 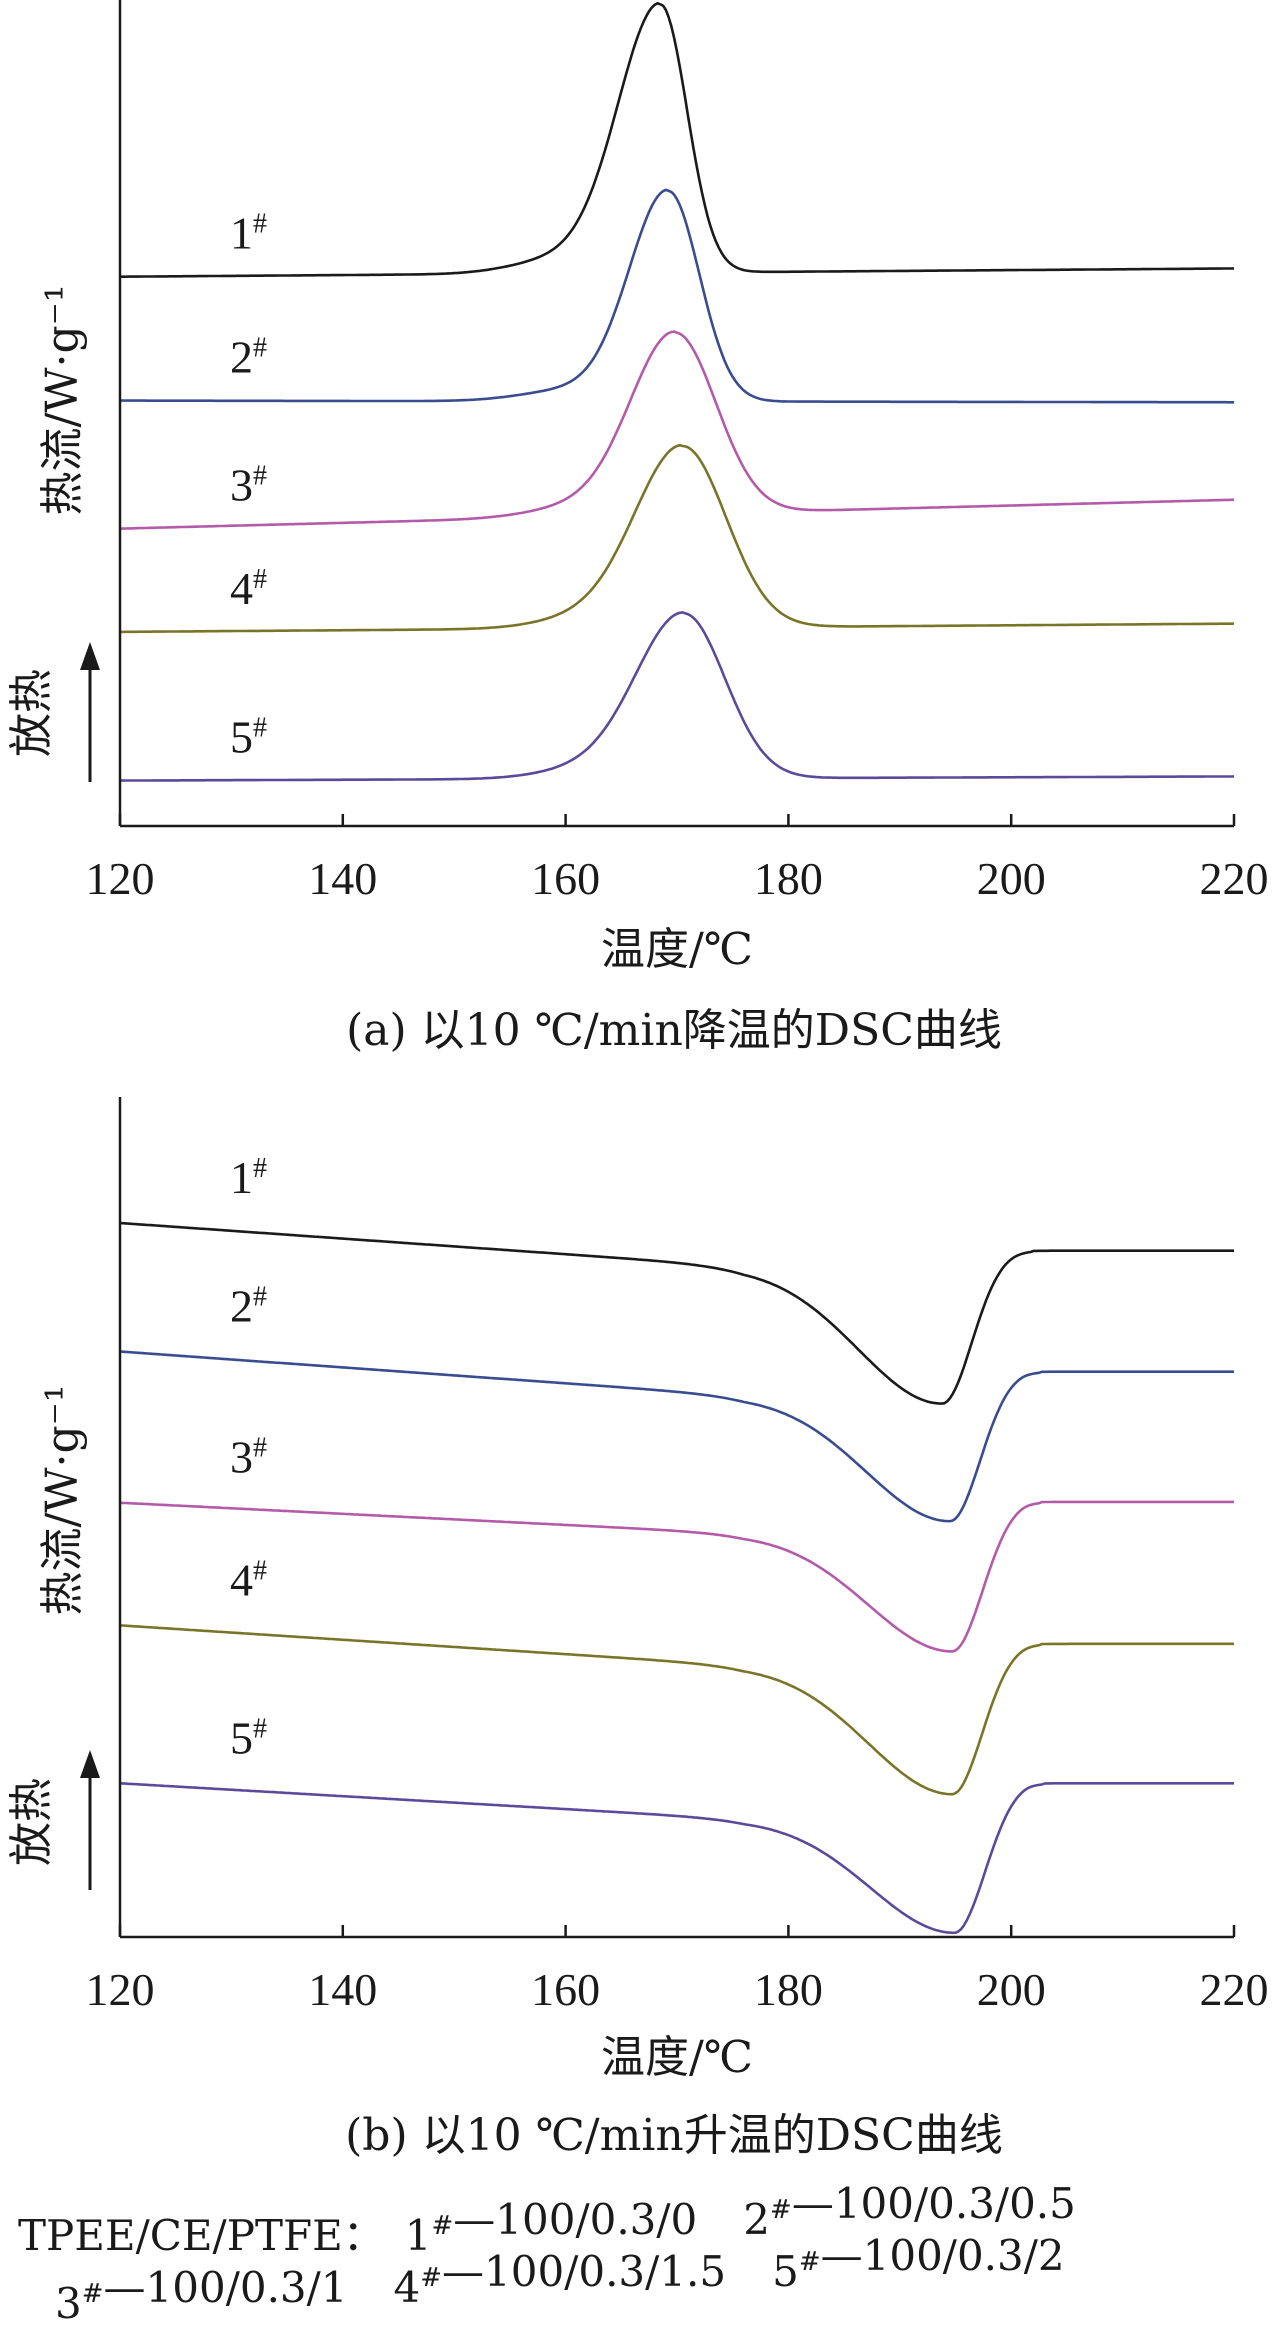 I want to click on panel-a-series-5-label: 5#, so click(x=248, y=737).